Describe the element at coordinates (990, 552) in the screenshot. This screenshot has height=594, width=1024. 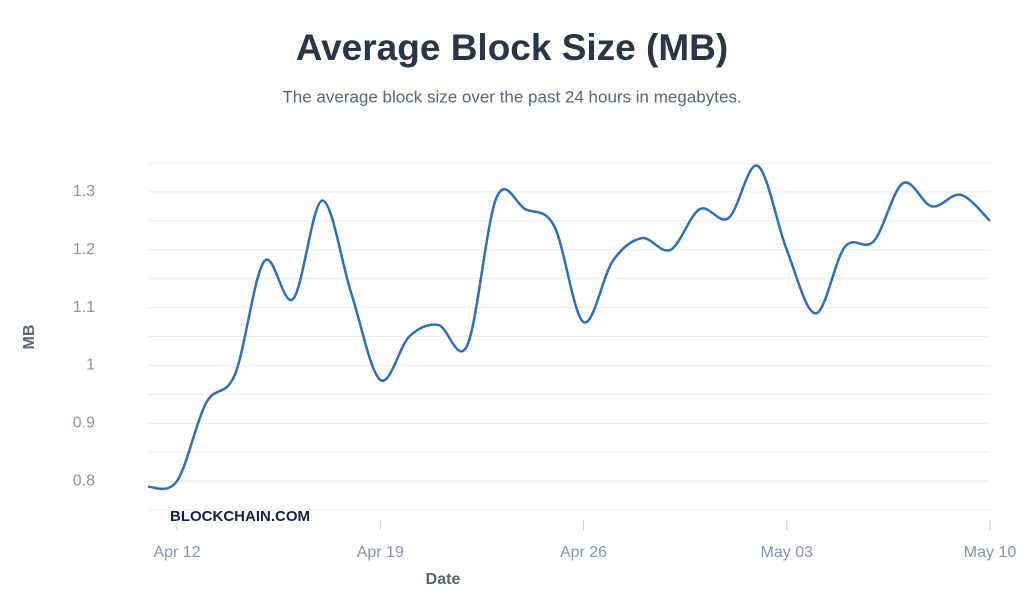
I see `x-tick-label: May 10` at that location.